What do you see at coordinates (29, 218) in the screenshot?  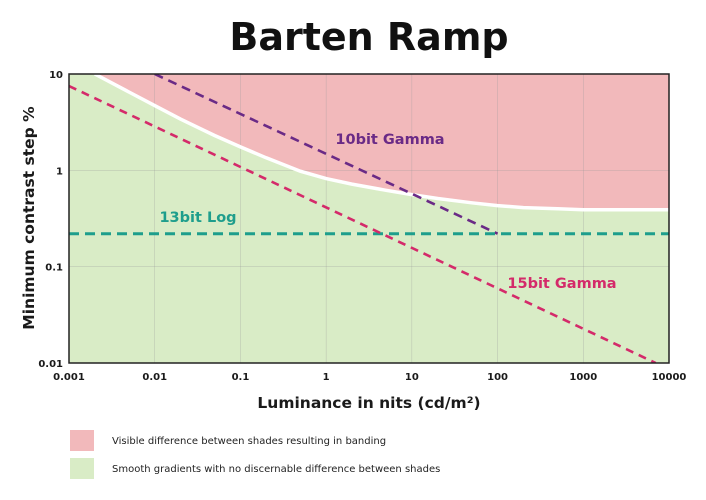 I see `y-axis-label: Minimum contrast step %` at bounding box center [29, 218].